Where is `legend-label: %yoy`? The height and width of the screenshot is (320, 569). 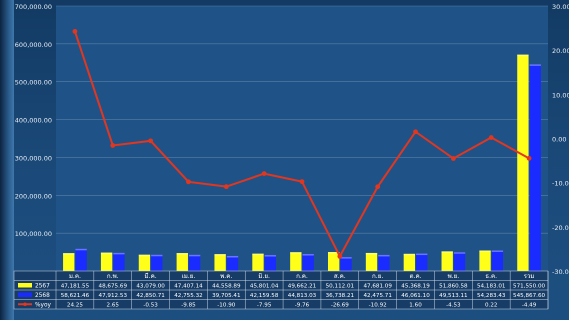 legend-label: %yoy is located at coordinates (43, 306).